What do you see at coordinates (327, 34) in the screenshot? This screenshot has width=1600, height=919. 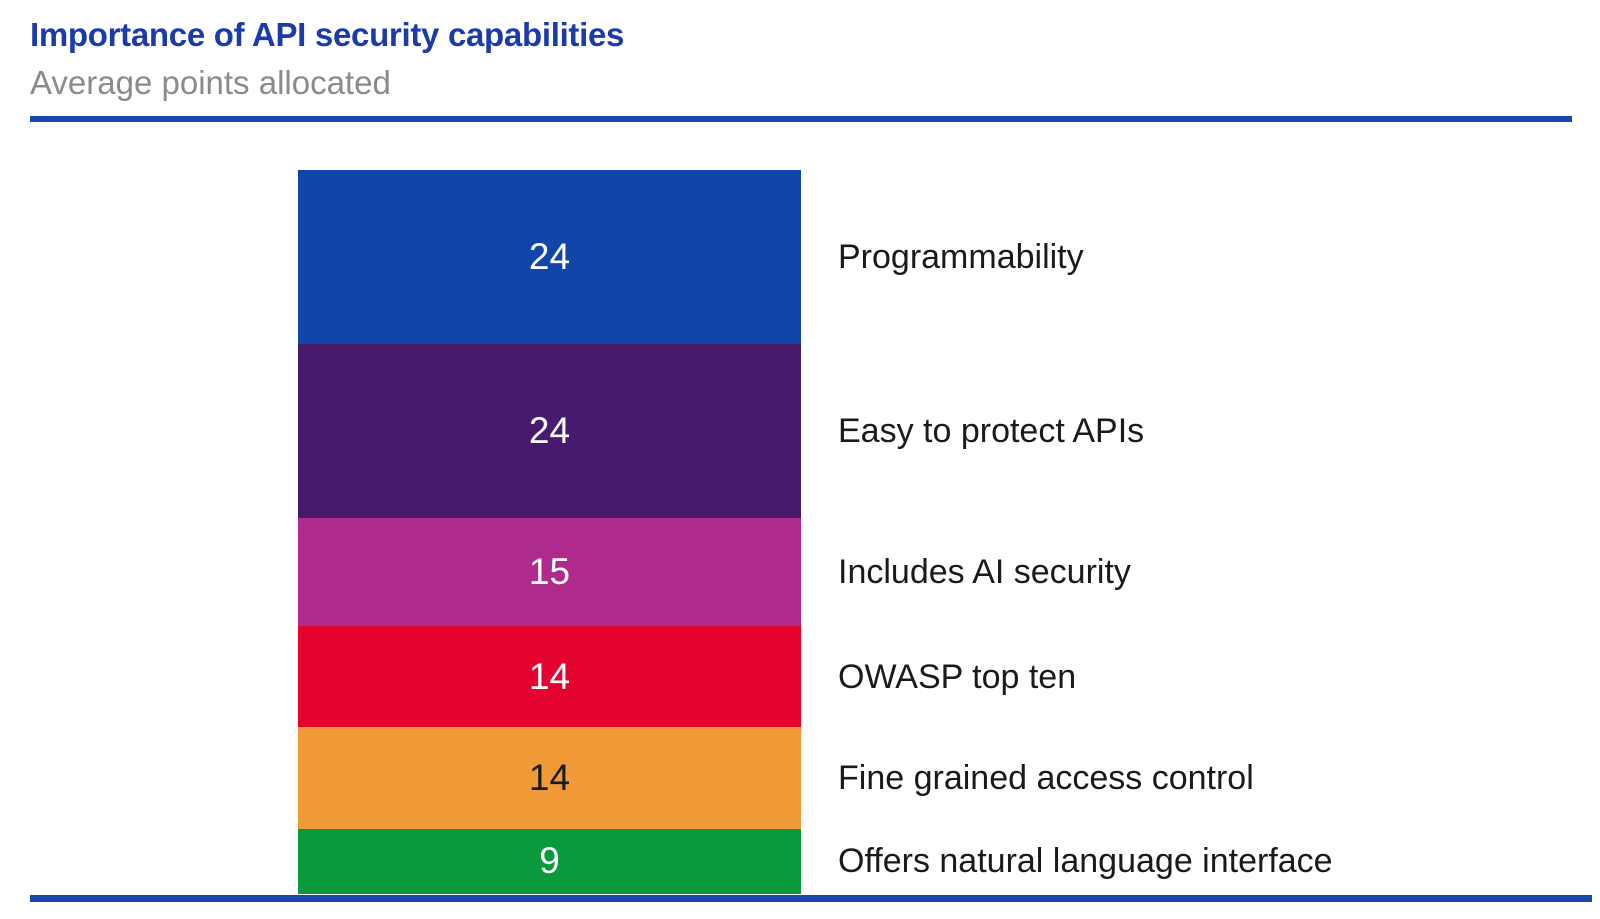 I see `chart-title: Importance of API security capabilities` at bounding box center [327, 34].